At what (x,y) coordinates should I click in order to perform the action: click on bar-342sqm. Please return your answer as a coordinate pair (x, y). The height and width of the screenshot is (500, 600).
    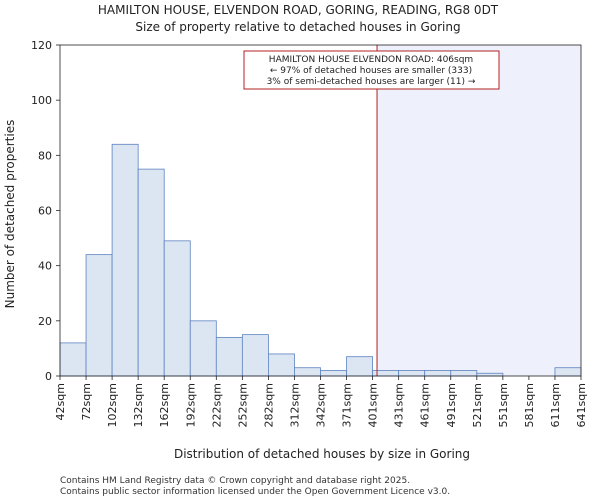
    Looking at the image, I should click on (333, 373).